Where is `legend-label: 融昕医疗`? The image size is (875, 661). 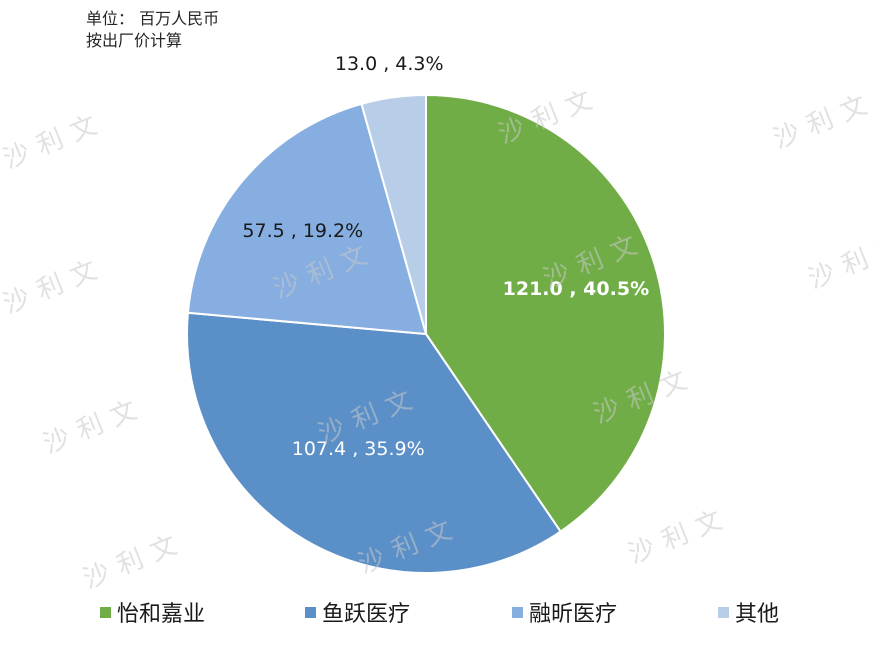 legend-label: 融昕医疗 is located at coordinates (573, 614).